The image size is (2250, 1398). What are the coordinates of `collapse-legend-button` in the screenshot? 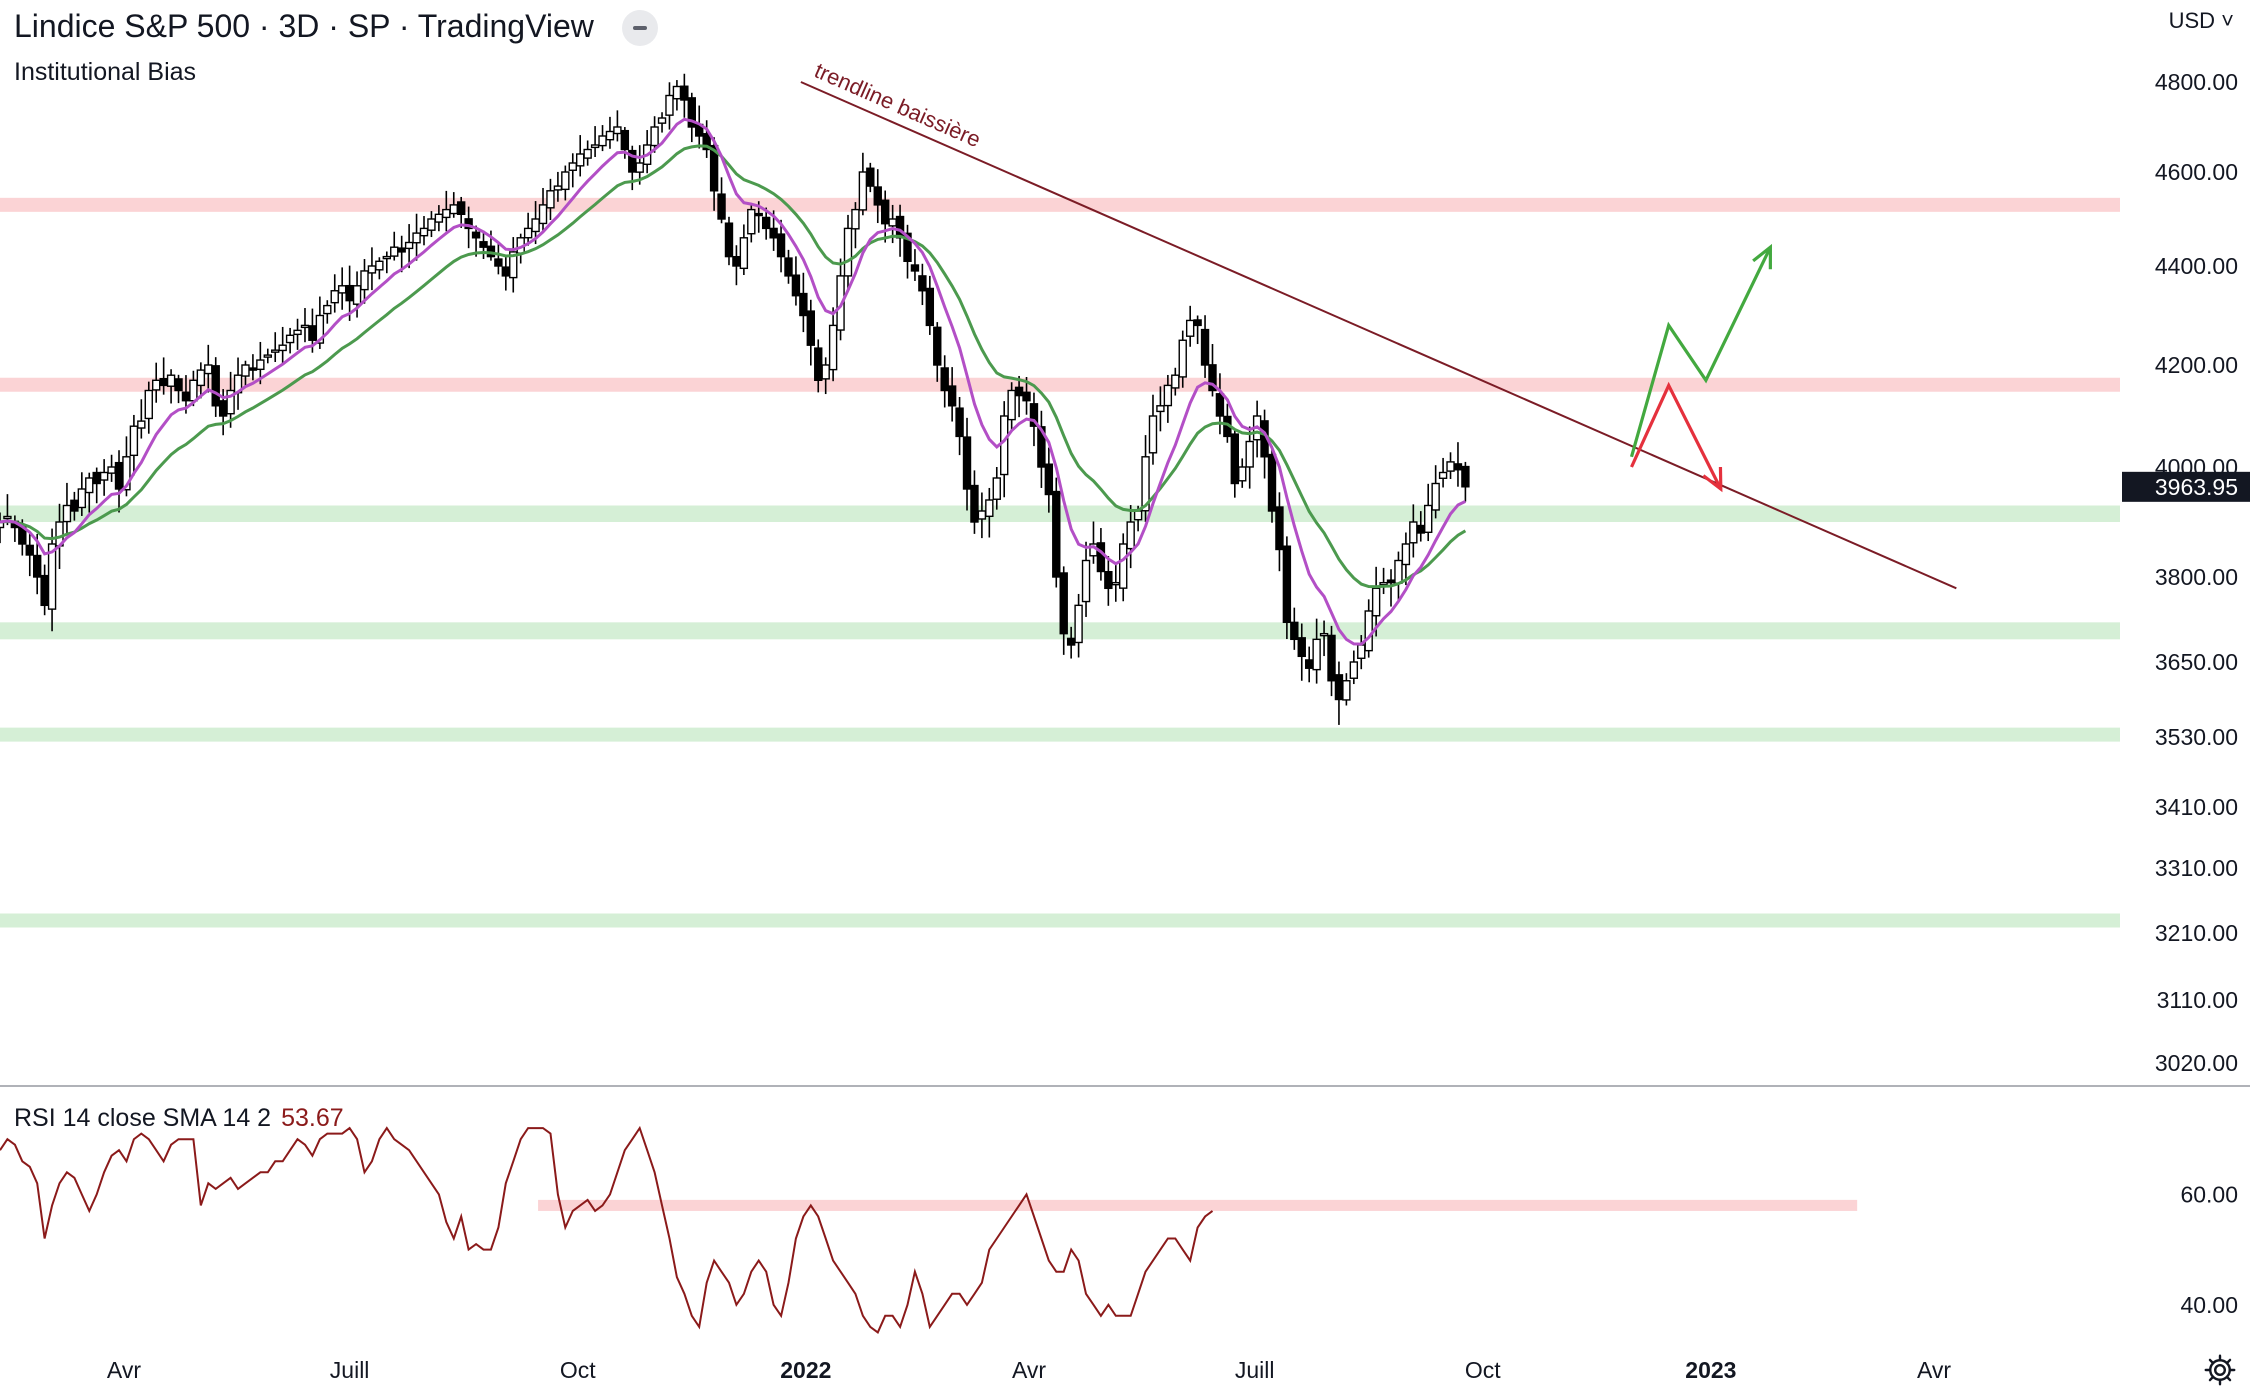 It's located at (640, 28).